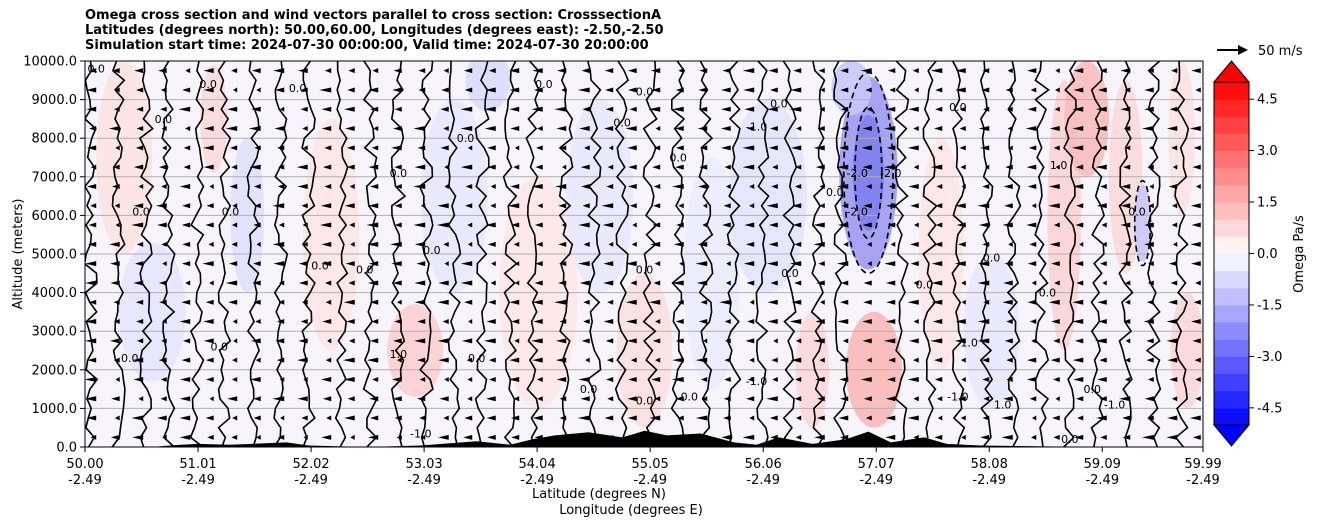 This screenshot has height=526, width=1320. Describe the element at coordinates (1102, 464) in the screenshot. I see `x-tick-label-lat: 59.09` at that location.